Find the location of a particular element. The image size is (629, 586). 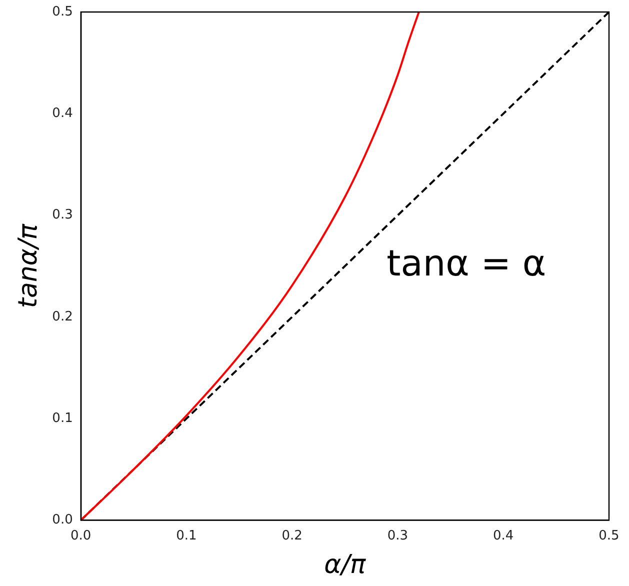

y-tick-label: 0.2 is located at coordinates (62, 316).